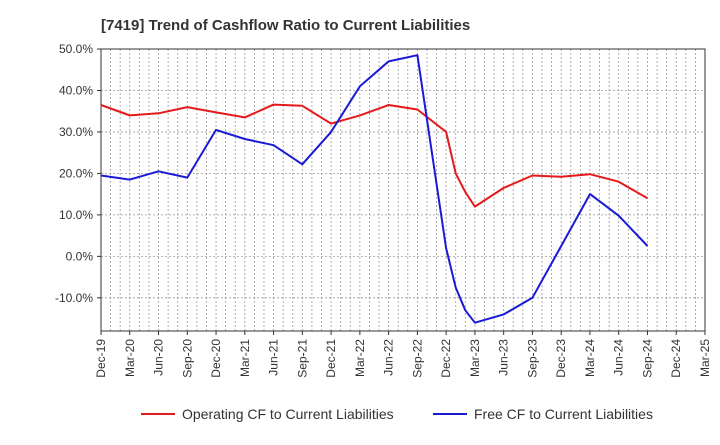  I want to click on y-tick-label: 20.0%, so click(76, 173).